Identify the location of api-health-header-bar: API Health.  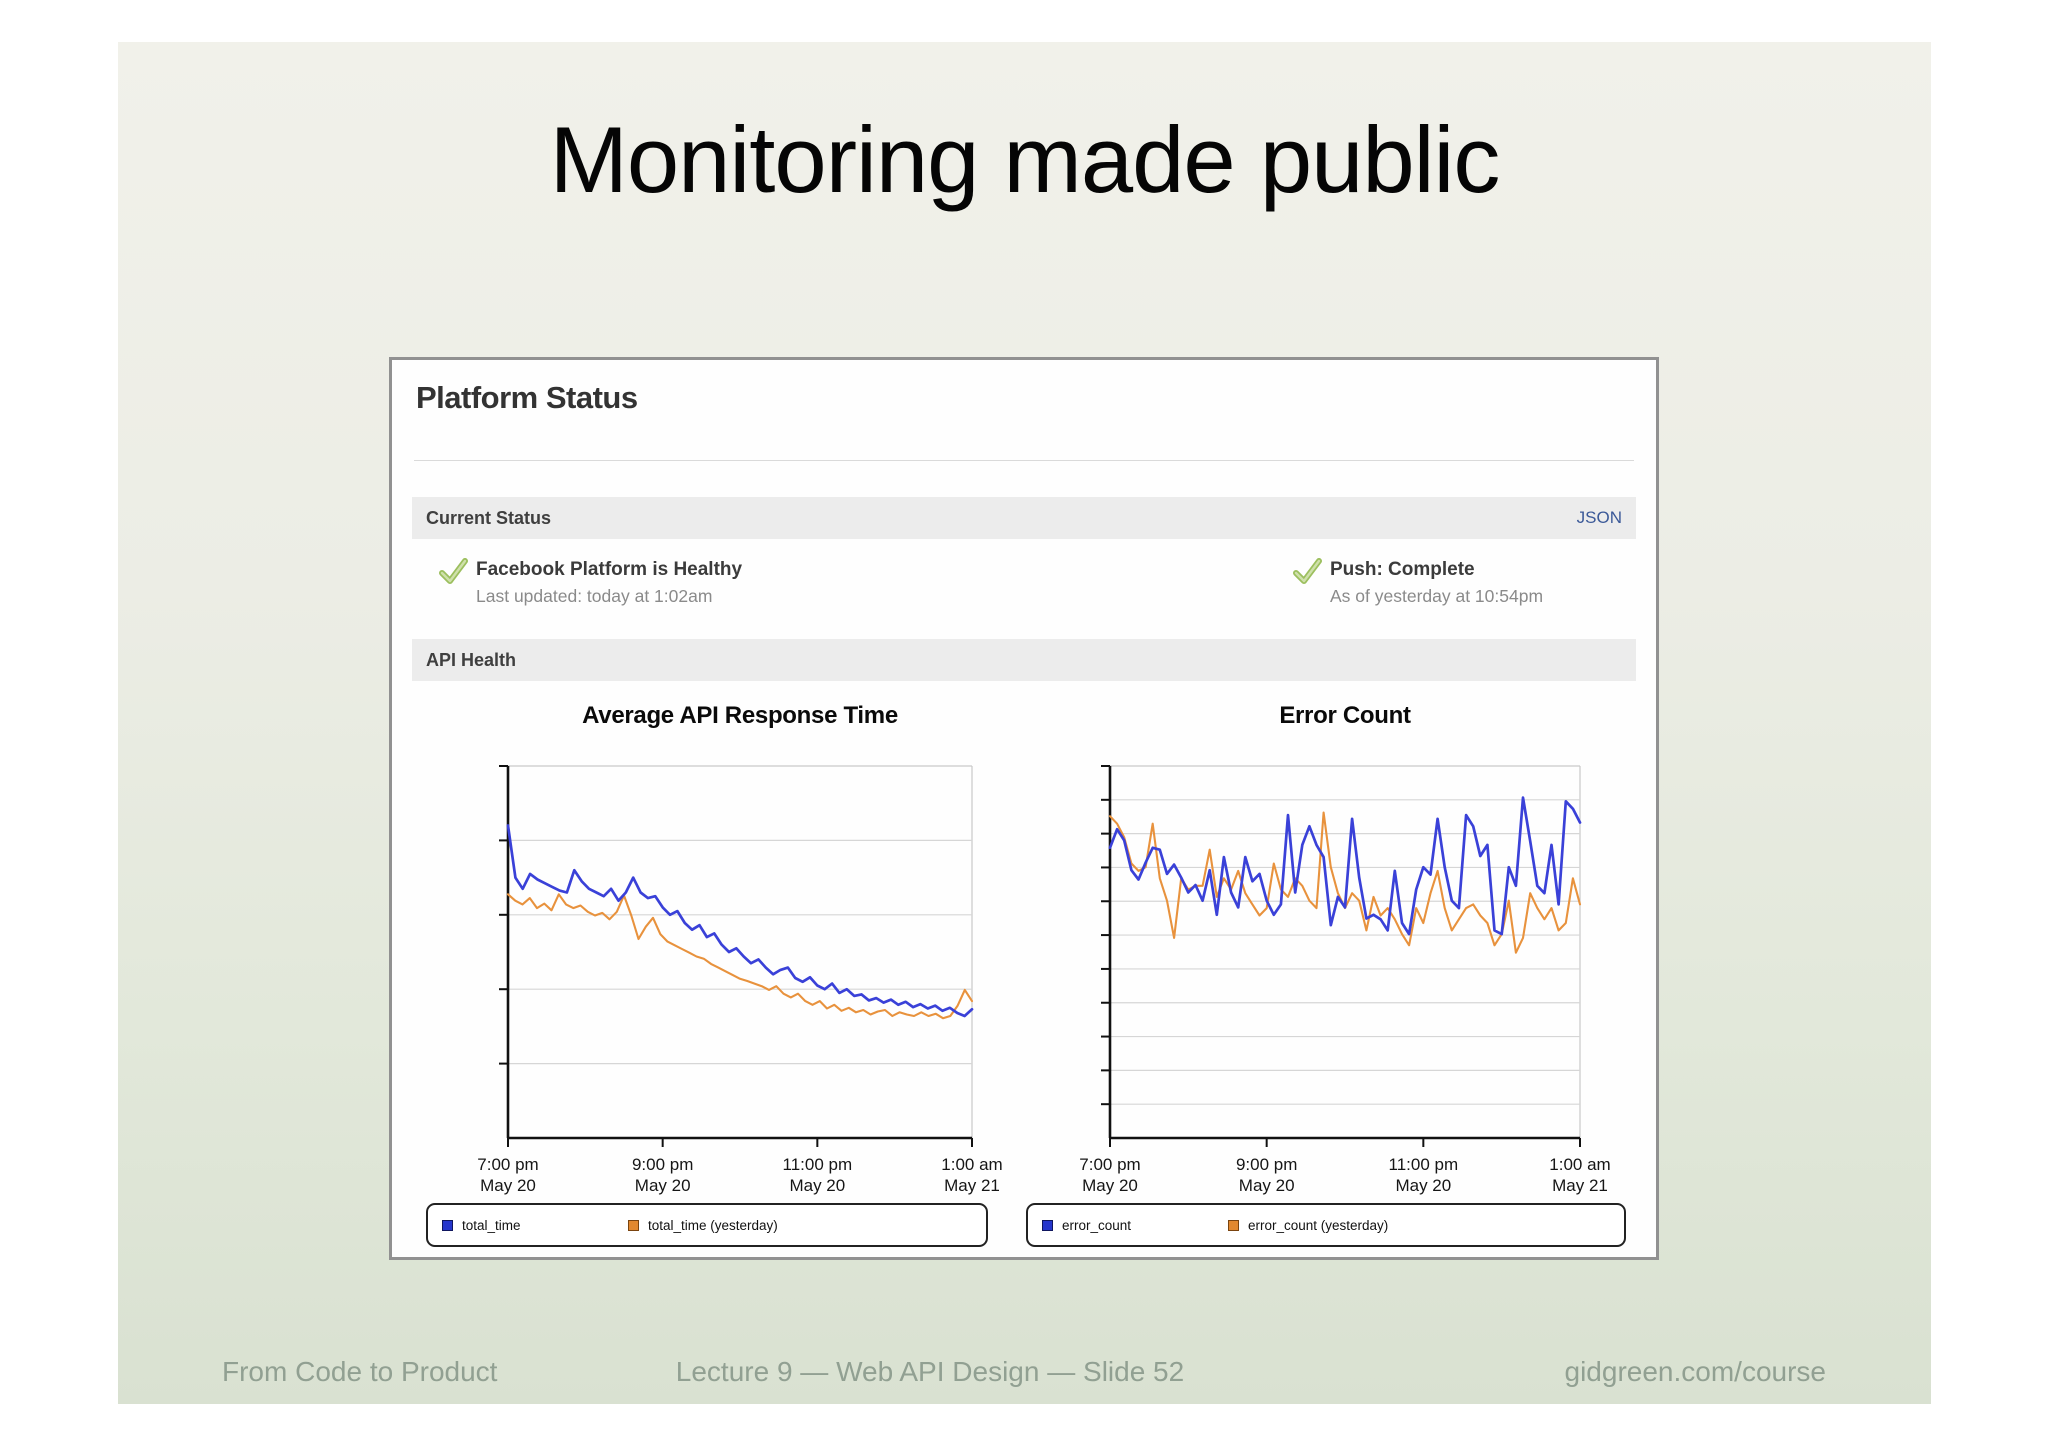
(1024, 660).